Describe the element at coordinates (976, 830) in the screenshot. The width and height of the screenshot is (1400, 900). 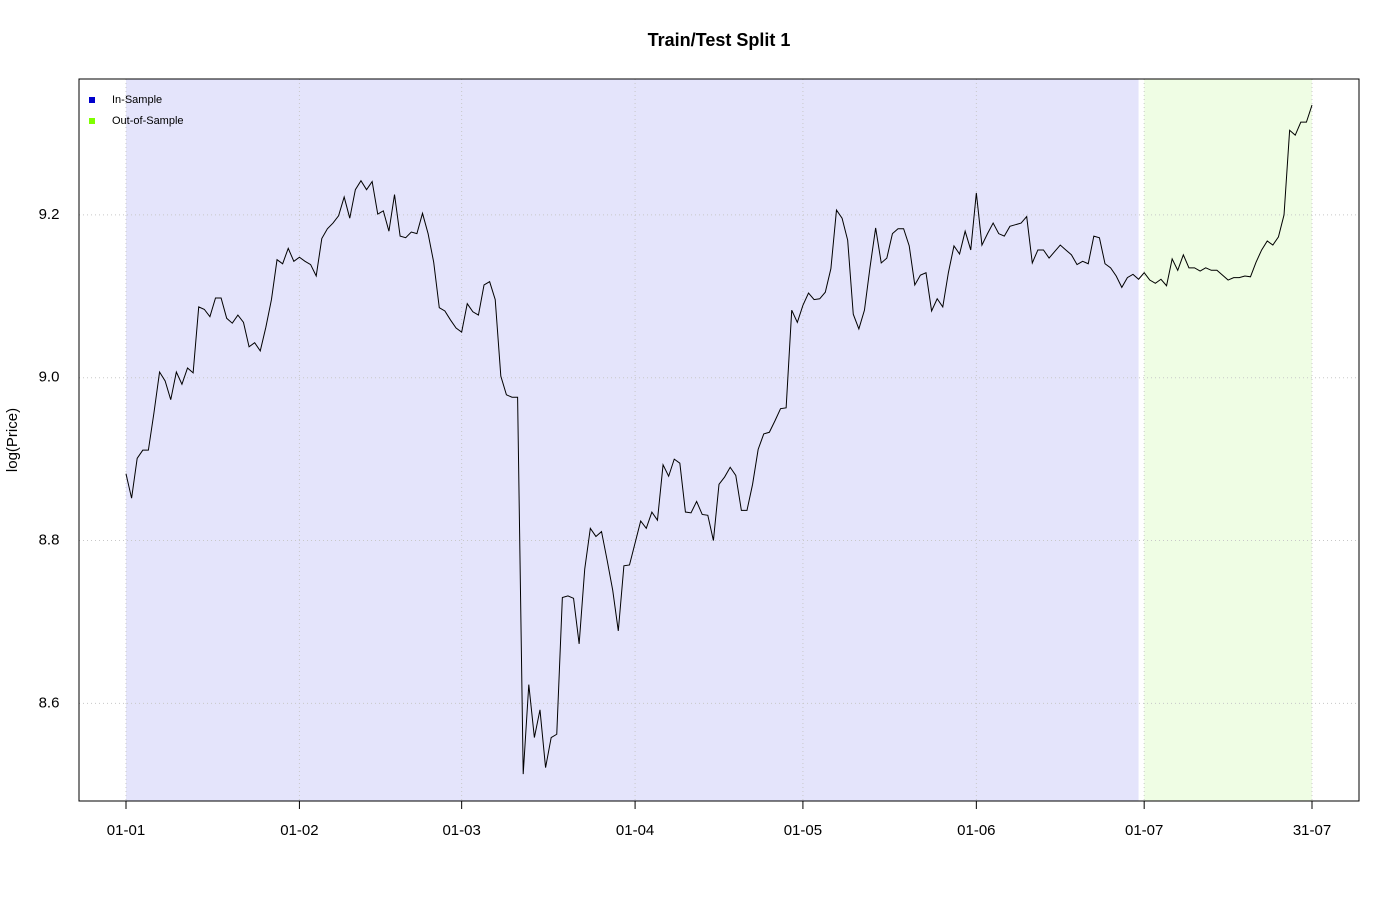
I see `x-tick-label: 01-06` at that location.